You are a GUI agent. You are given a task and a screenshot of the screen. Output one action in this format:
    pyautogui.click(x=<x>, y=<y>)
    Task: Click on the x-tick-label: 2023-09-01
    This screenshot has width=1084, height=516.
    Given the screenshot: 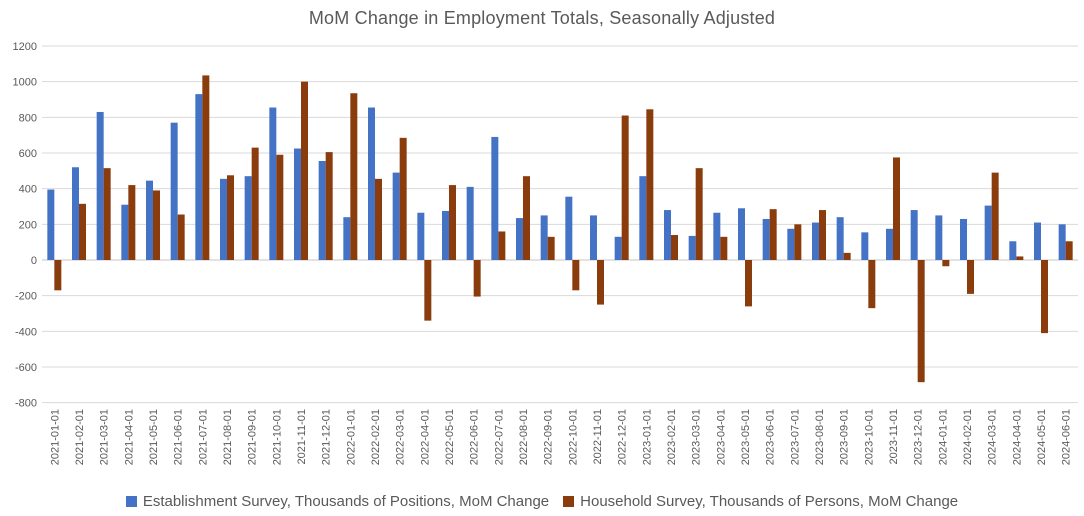 What is the action you would take?
    pyautogui.click(x=845, y=437)
    